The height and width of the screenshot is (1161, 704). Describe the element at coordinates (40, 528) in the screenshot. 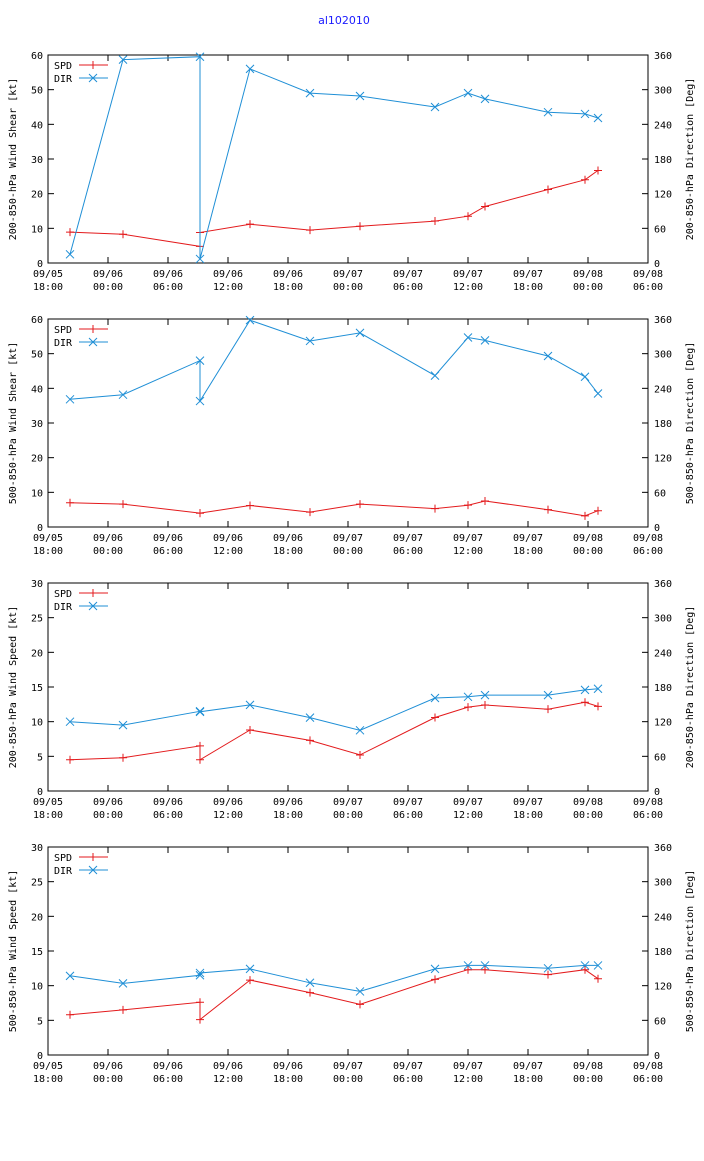

I see `panel-2-y-tick-label: 0` at that location.